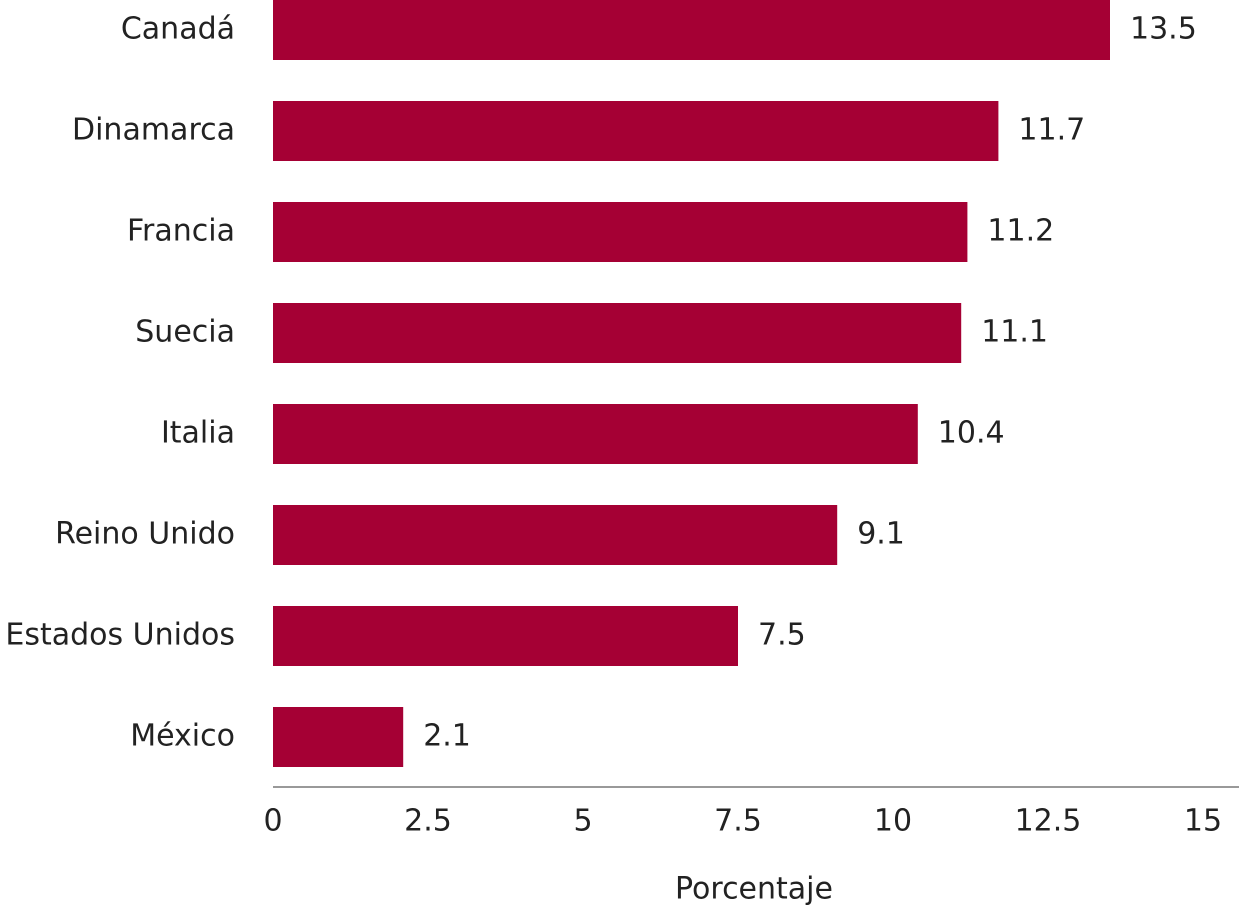  Describe the element at coordinates (1203, 821) in the screenshot. I see `x-tick-label: 15` at that location.